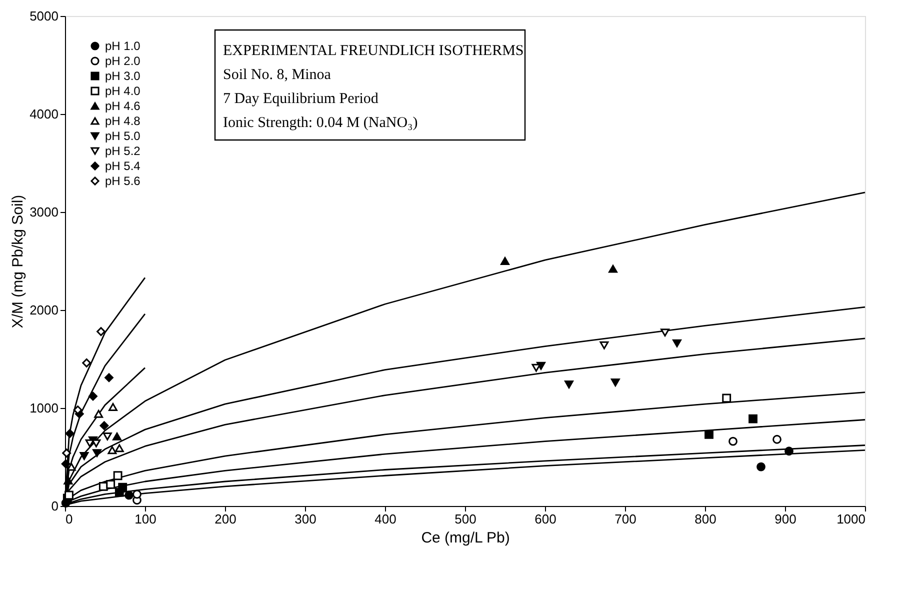  I want to click on x-tick-label: 400, so click(385, 519).